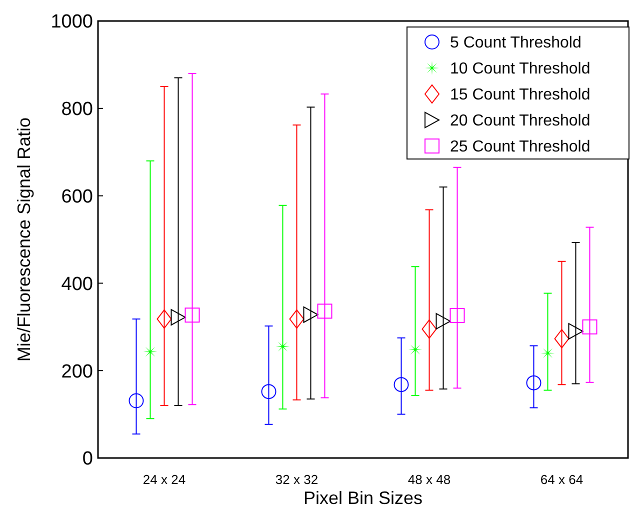  What do you see at coordinates (520, 69) in the screenshot?
I see `legend-label: 10 Count Threshold` at bounding box center [520, 69].